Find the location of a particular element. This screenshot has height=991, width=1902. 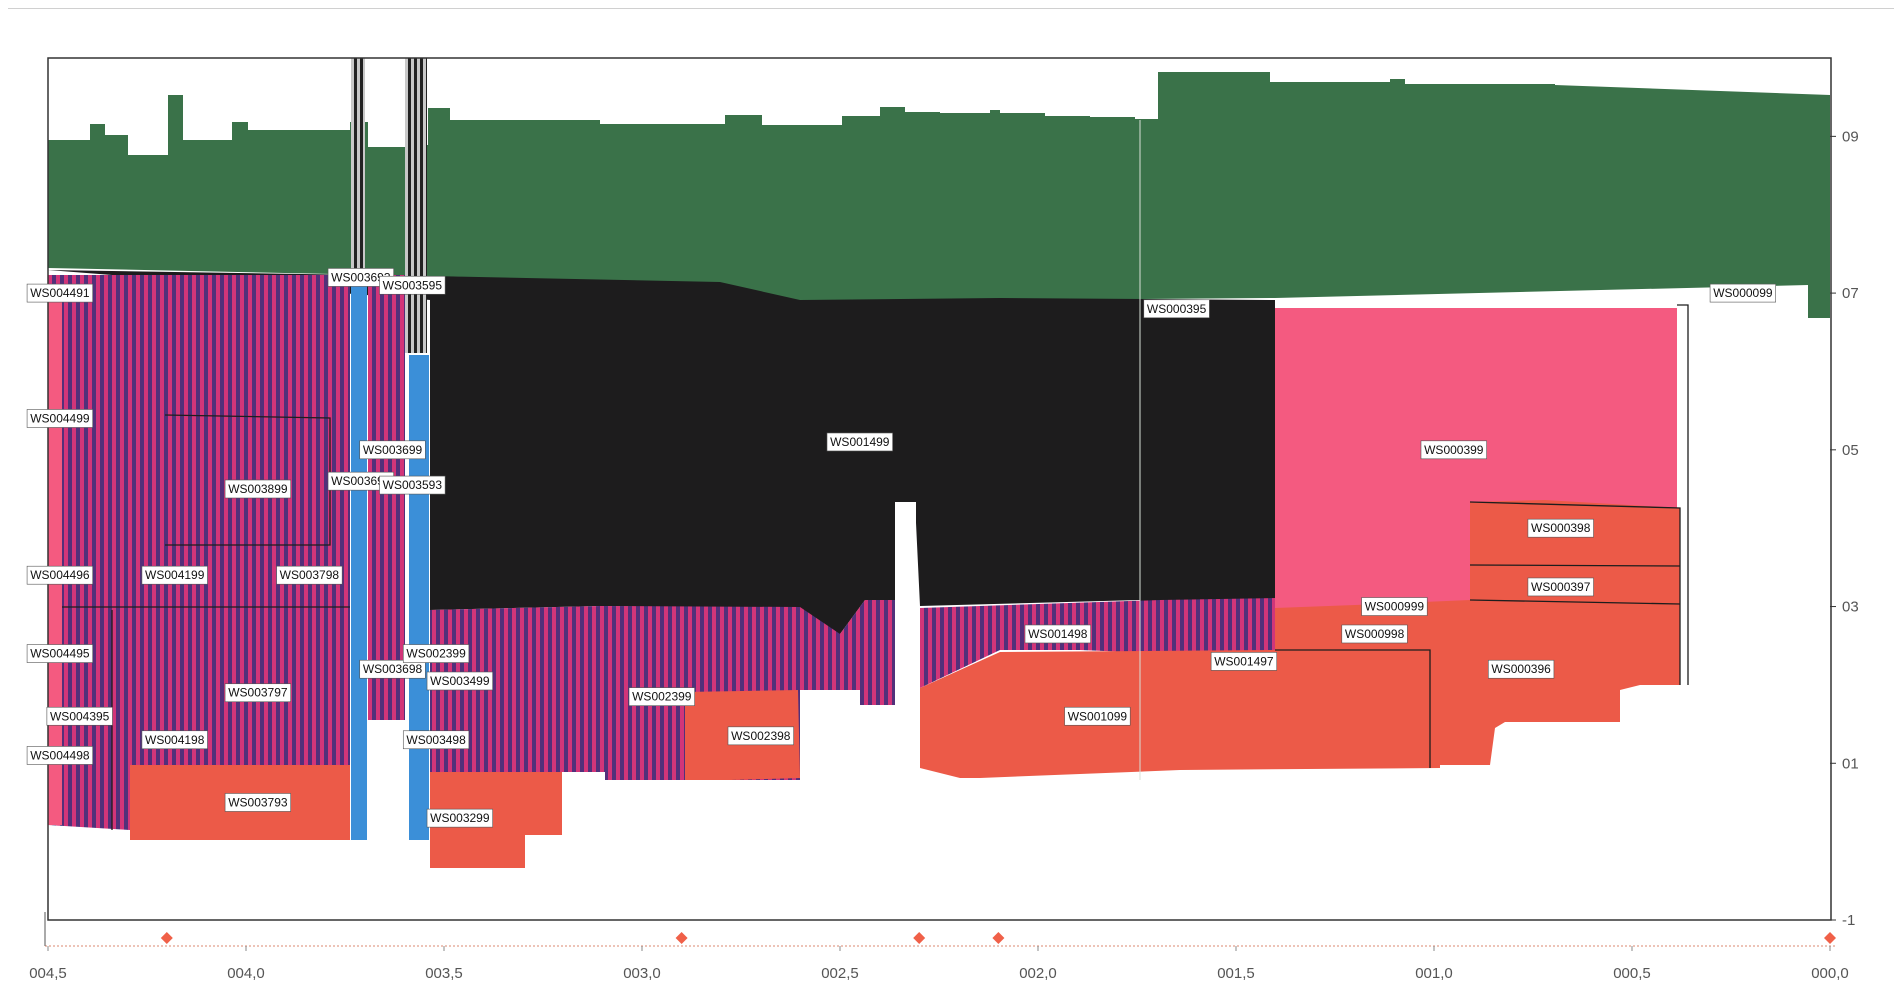

x-tick-label: 003,0 is located at coordinates (642, 973).